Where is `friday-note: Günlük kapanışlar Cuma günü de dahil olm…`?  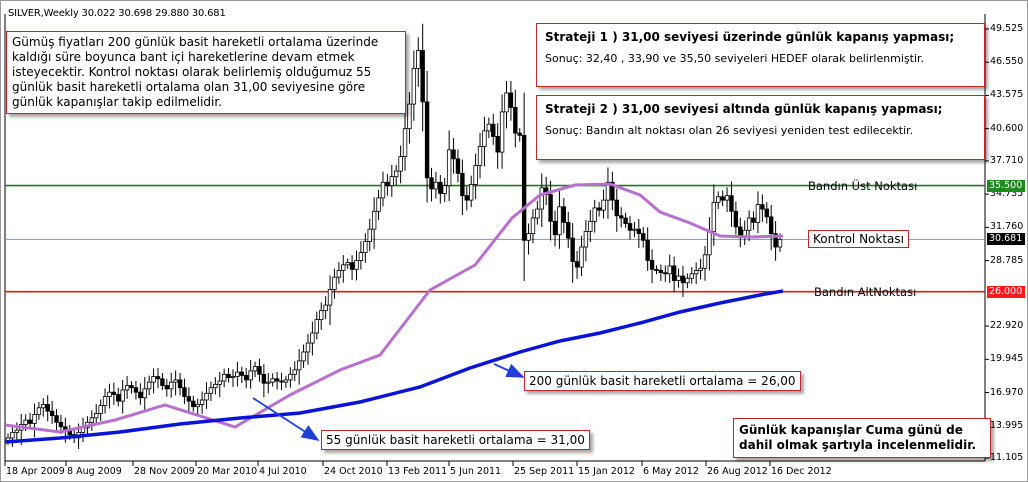 friday-note: Günlük kapanışlar Cuma günü de dahil olm… is located at coordinates (862, 438).